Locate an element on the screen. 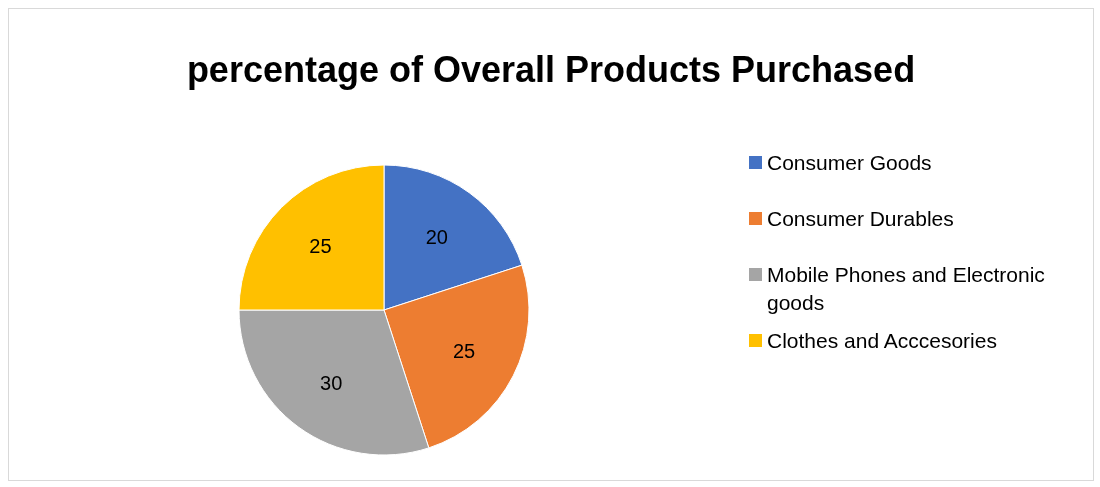 The height and width of the screenshot is (487, 1100). chart-title: percentage of Overall Products Purchased is located at coordinates (551, 70).